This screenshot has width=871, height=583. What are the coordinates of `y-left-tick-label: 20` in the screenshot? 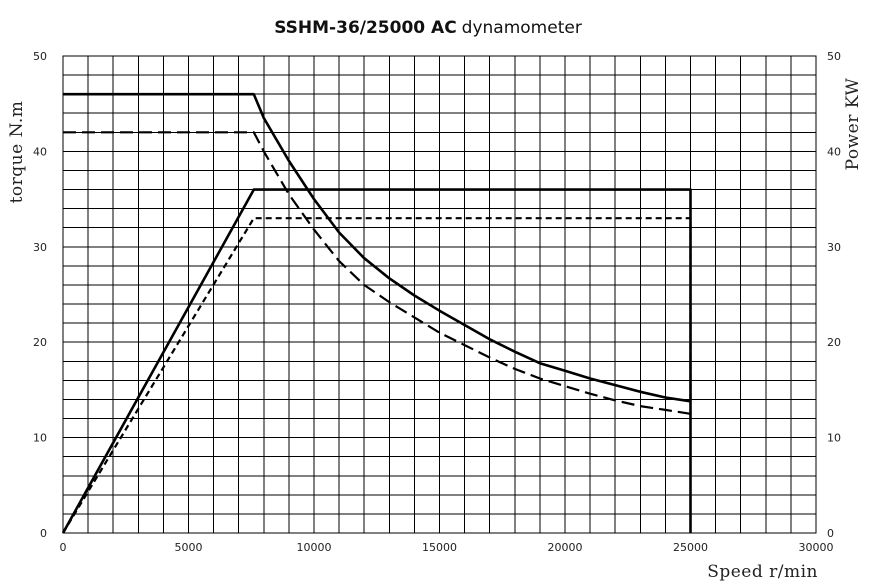 It's located at (40, 342).